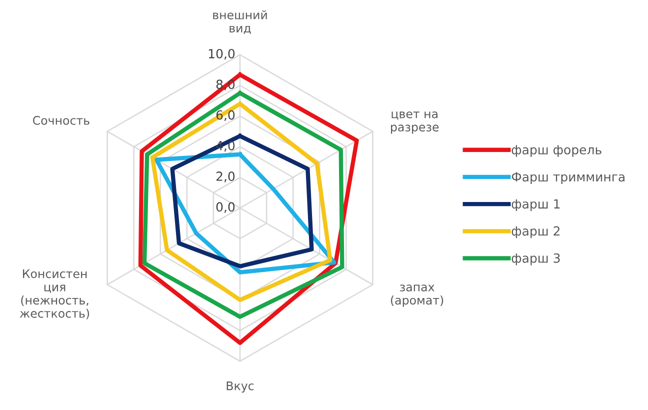 The image size is (648, 410). Describe the element at coordinates (240, 22) in the screenshot. I see `spoke-label: внешний вид` at that location.